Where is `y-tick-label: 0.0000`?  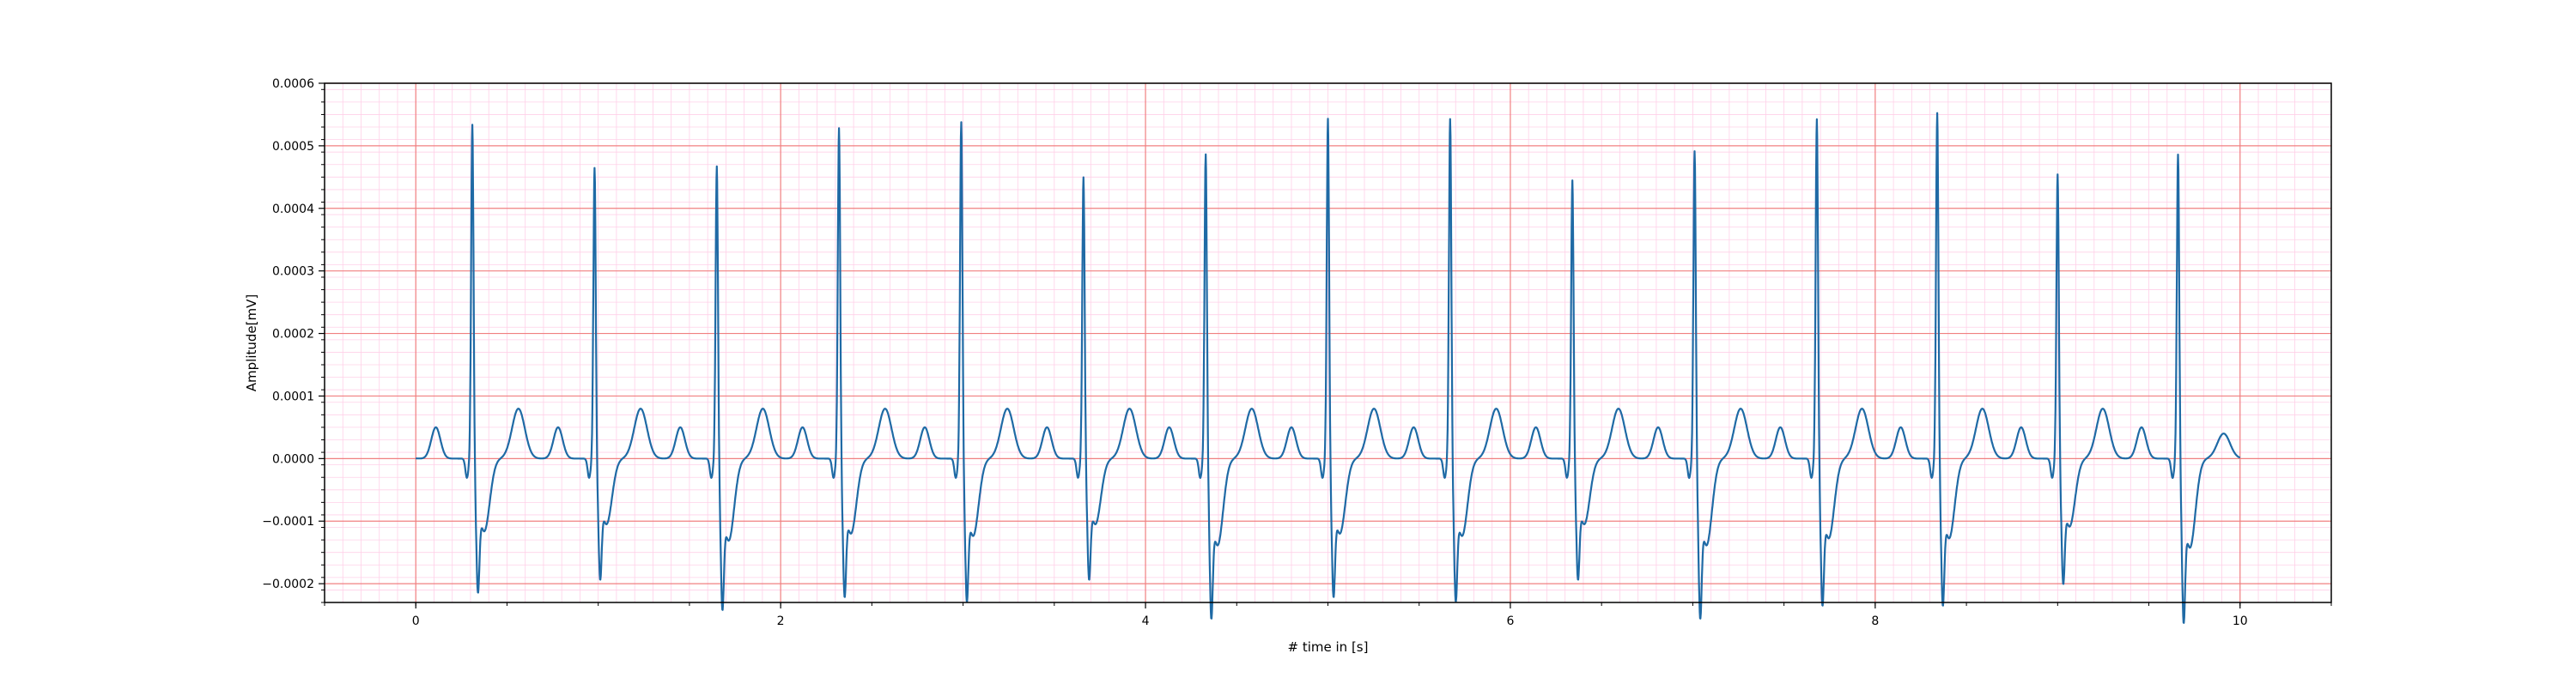
y-tick-label: 0.0000 is located at coordinates (293, 459).